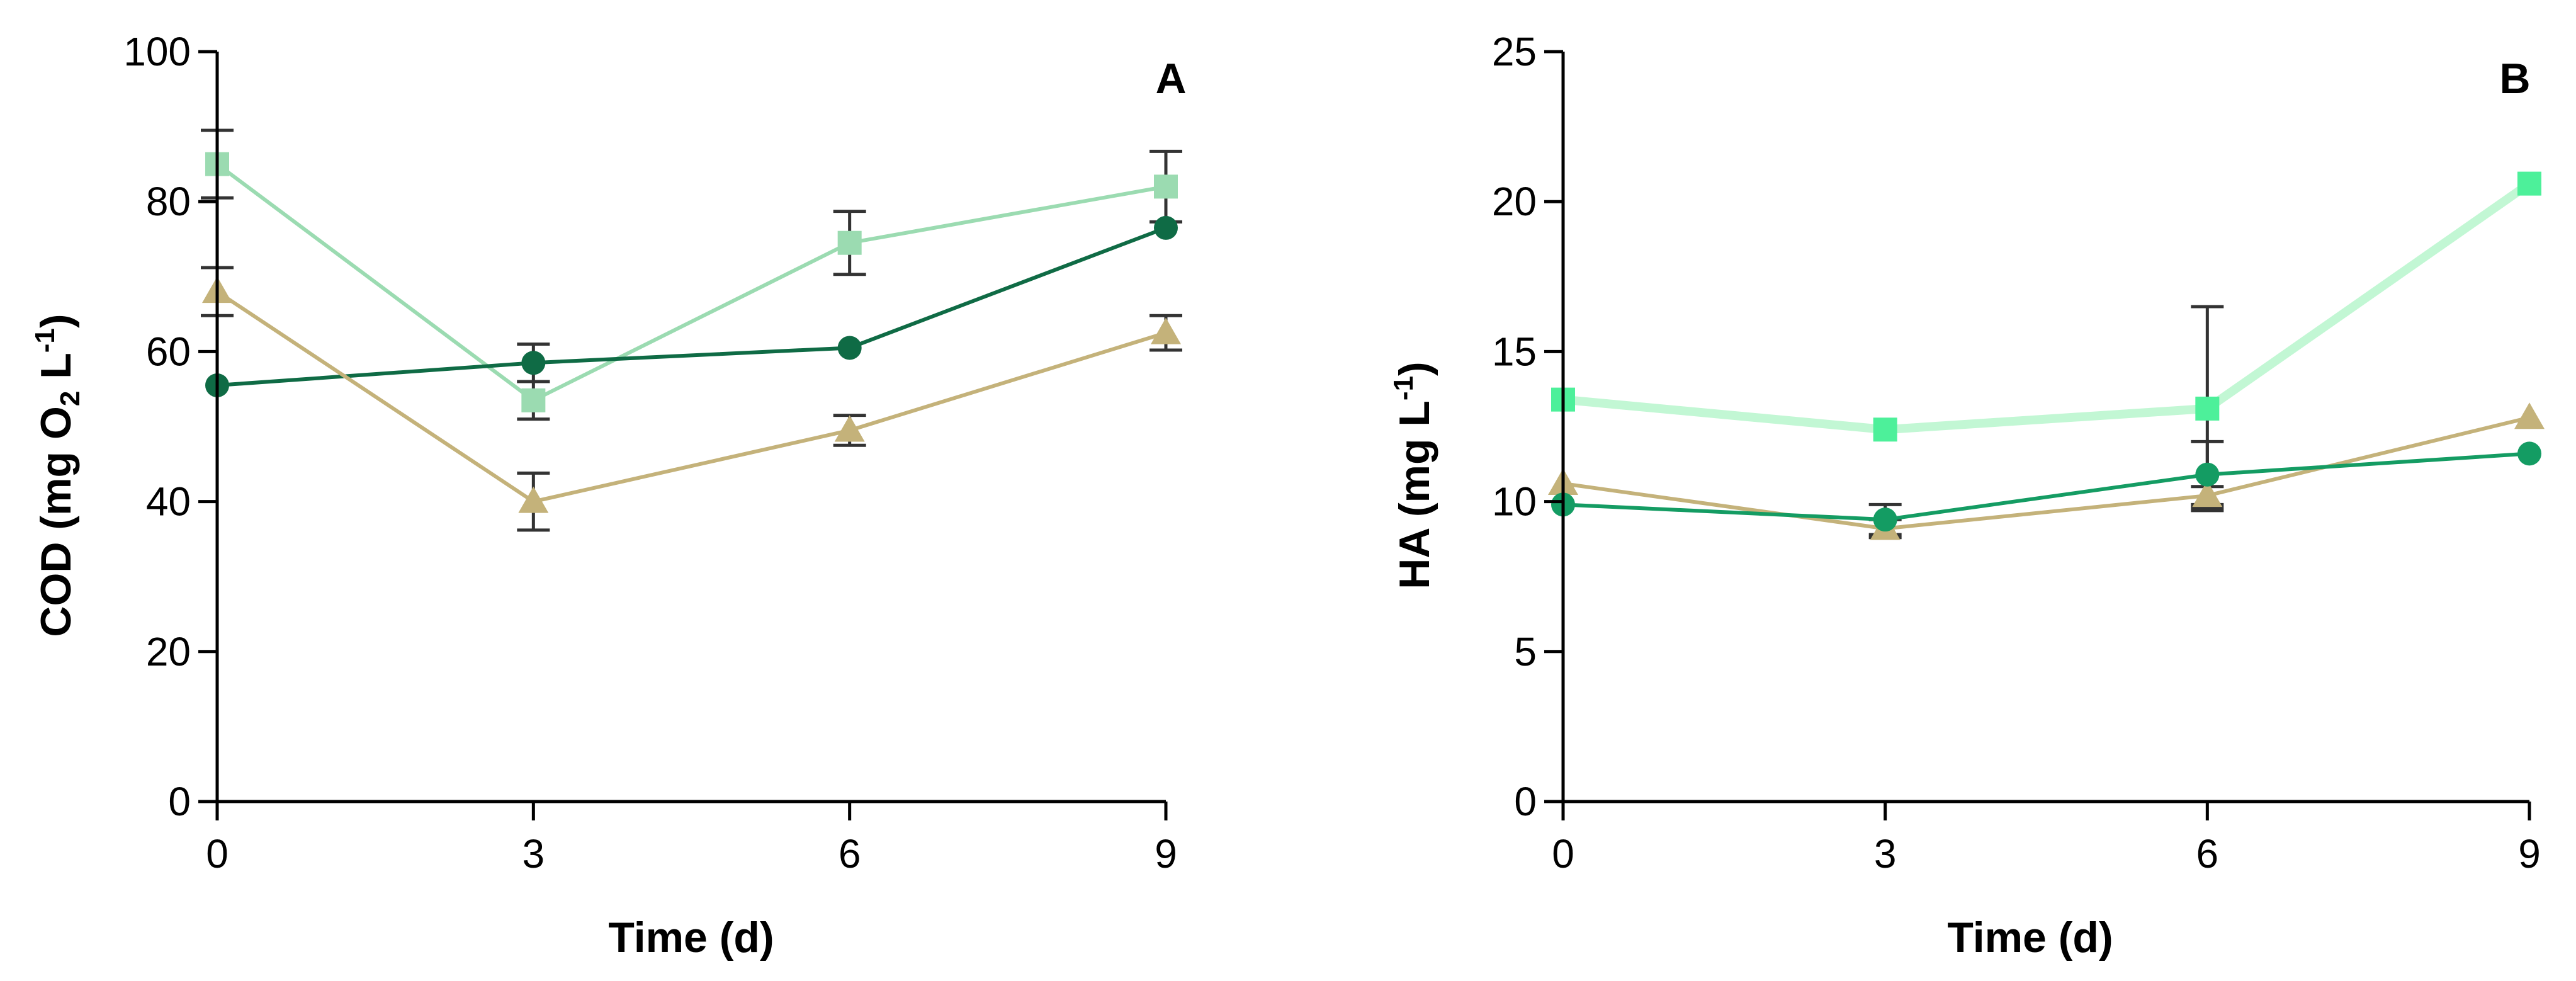  I want to click on y-tick-label-a: 0, so click(179, 801).